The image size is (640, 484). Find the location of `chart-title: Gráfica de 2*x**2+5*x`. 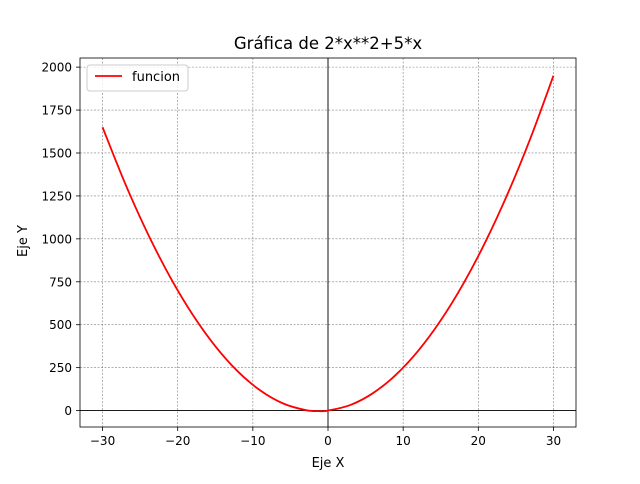

chart-title: Gráfica de 2*x**2+5*x is located at coordinates (328, 43).